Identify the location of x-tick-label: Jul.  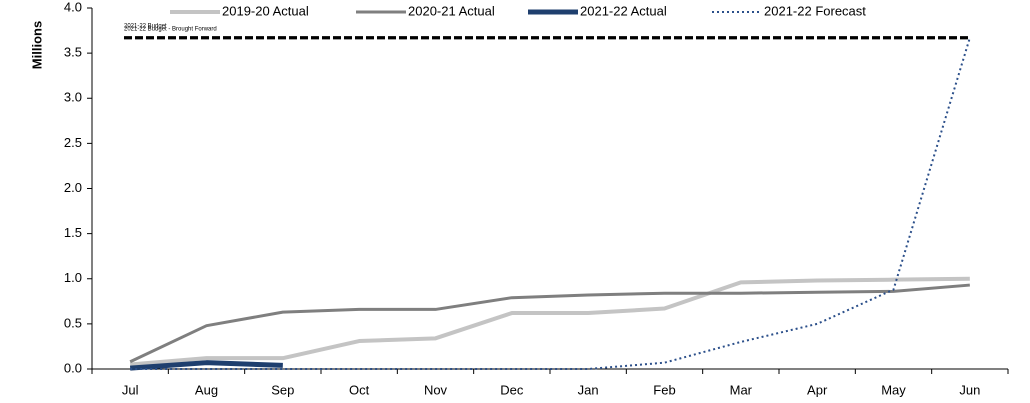
(130, 389).